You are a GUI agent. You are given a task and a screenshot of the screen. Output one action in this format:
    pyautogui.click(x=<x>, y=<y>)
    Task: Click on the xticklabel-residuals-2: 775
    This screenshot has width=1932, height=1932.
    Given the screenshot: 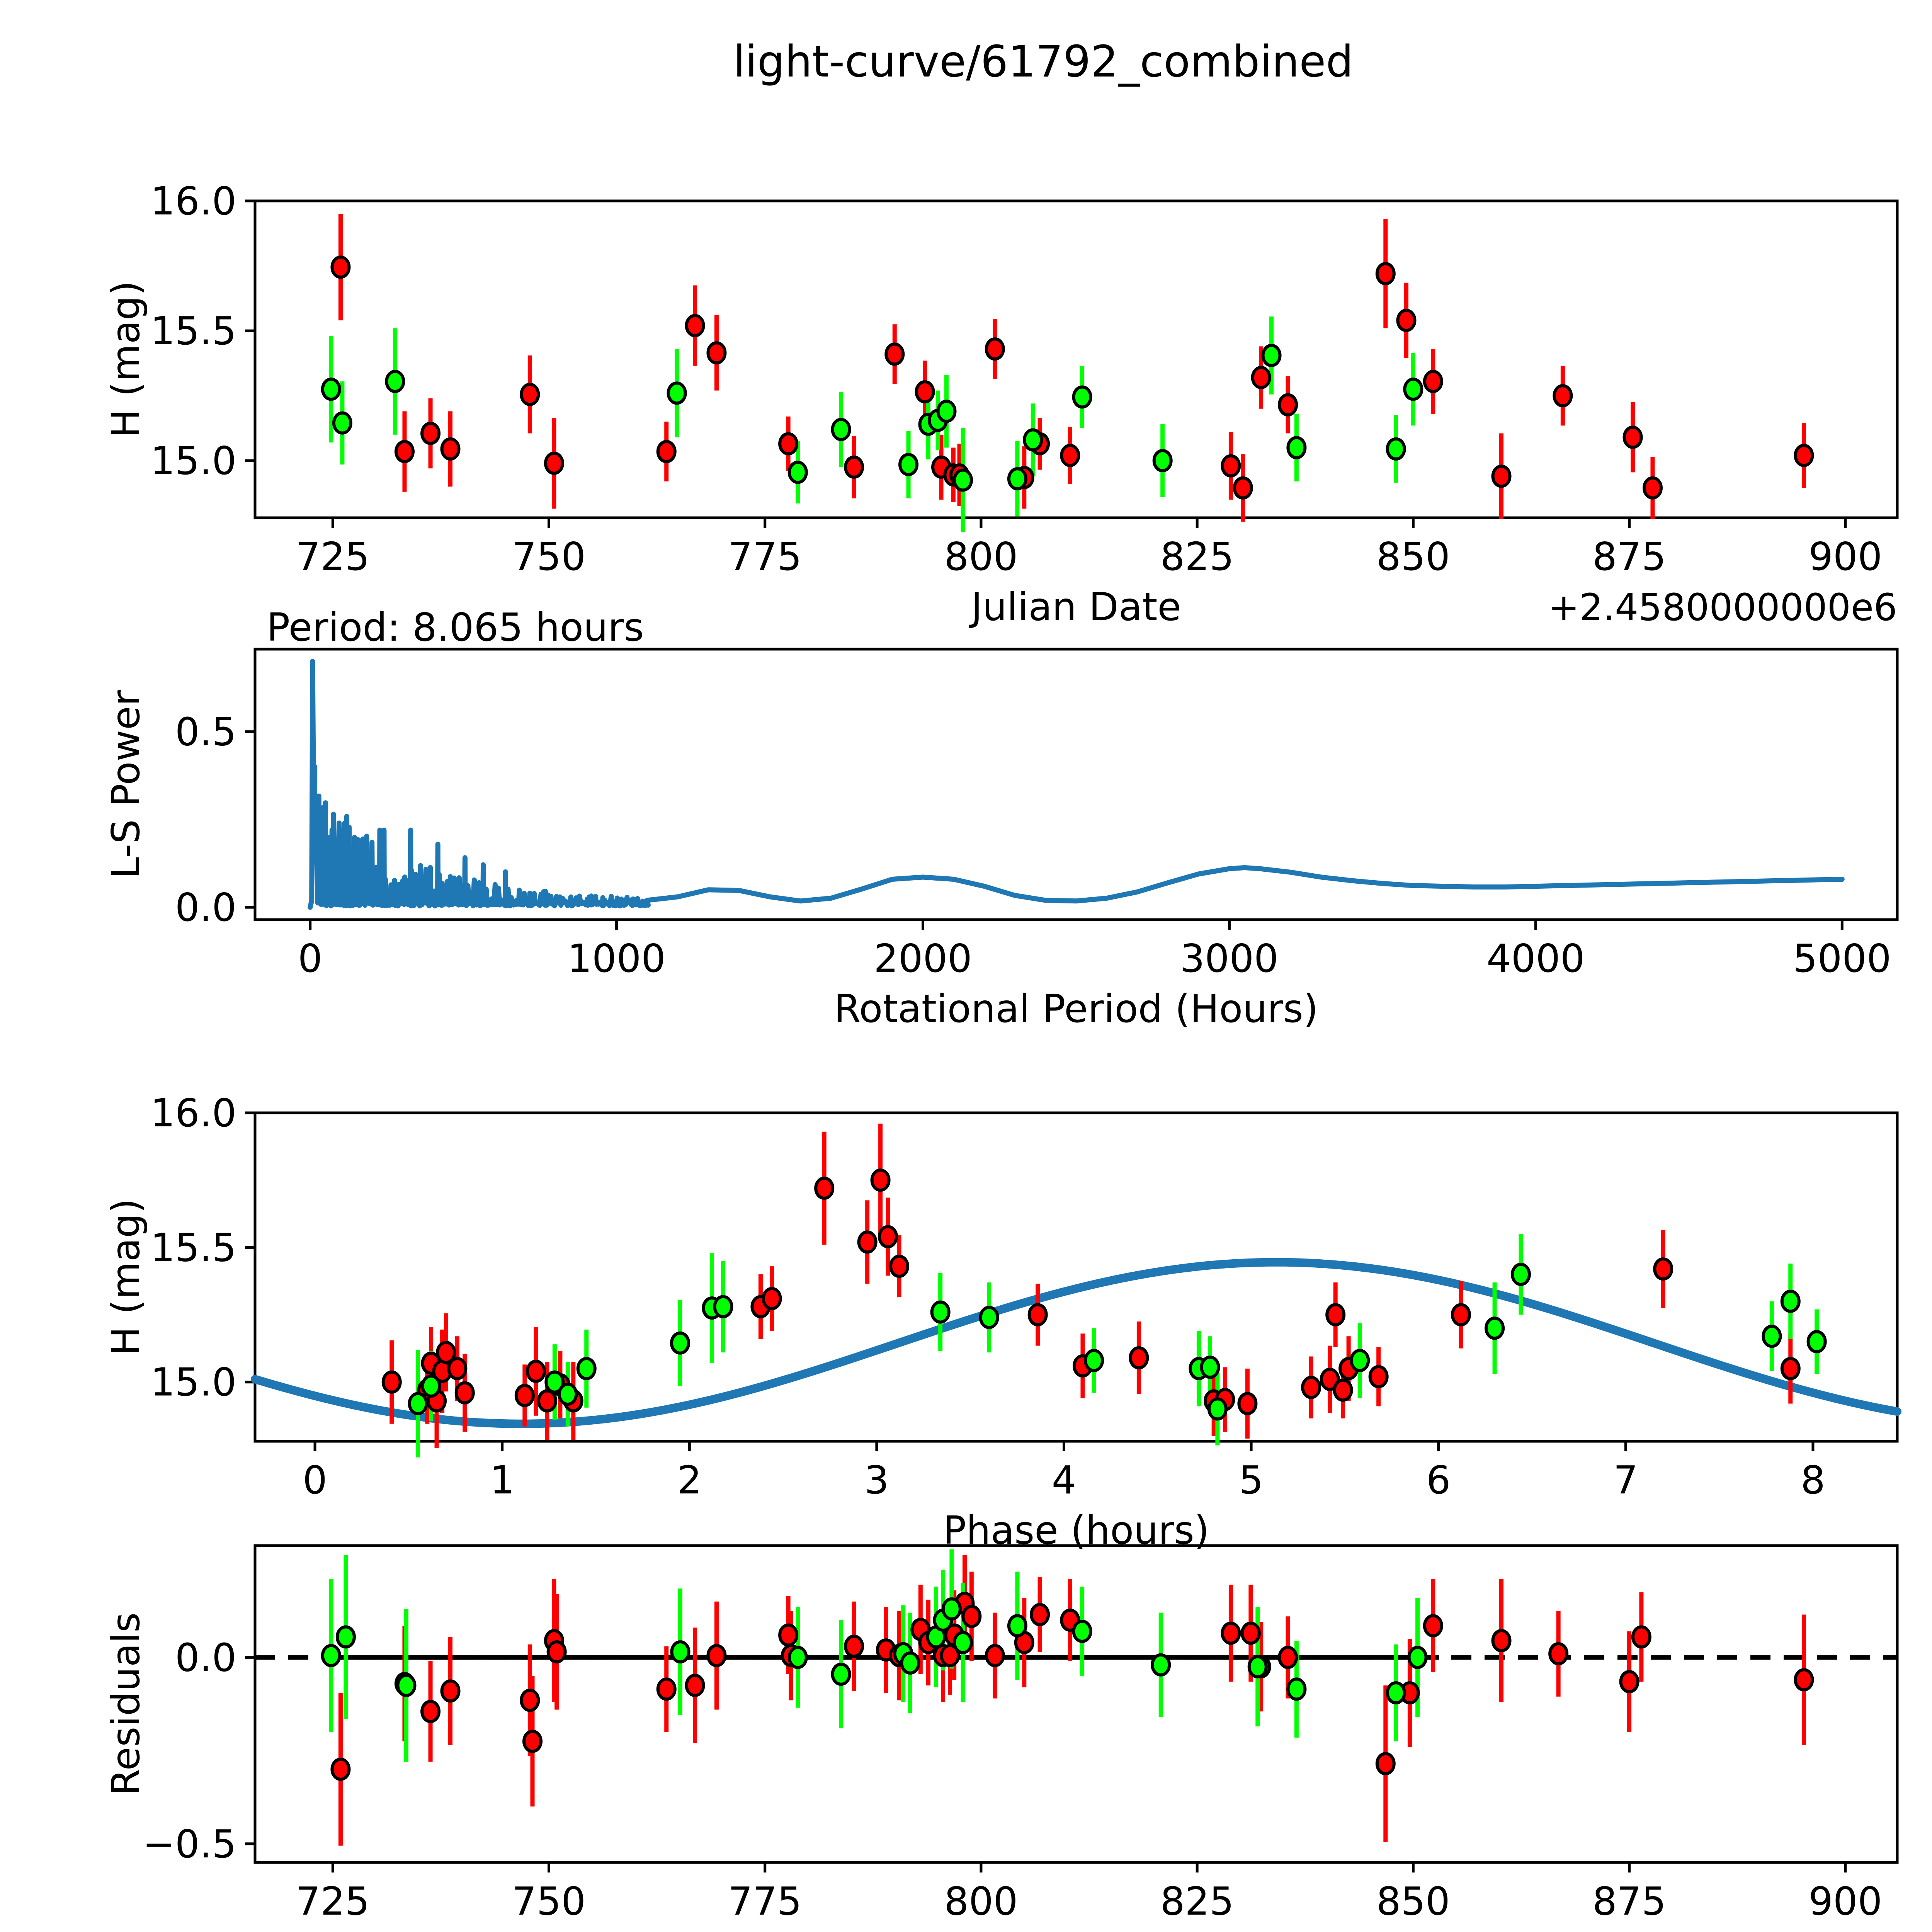 What is the action you would take?
    pyautogui.click(x=765, y=1901)
    